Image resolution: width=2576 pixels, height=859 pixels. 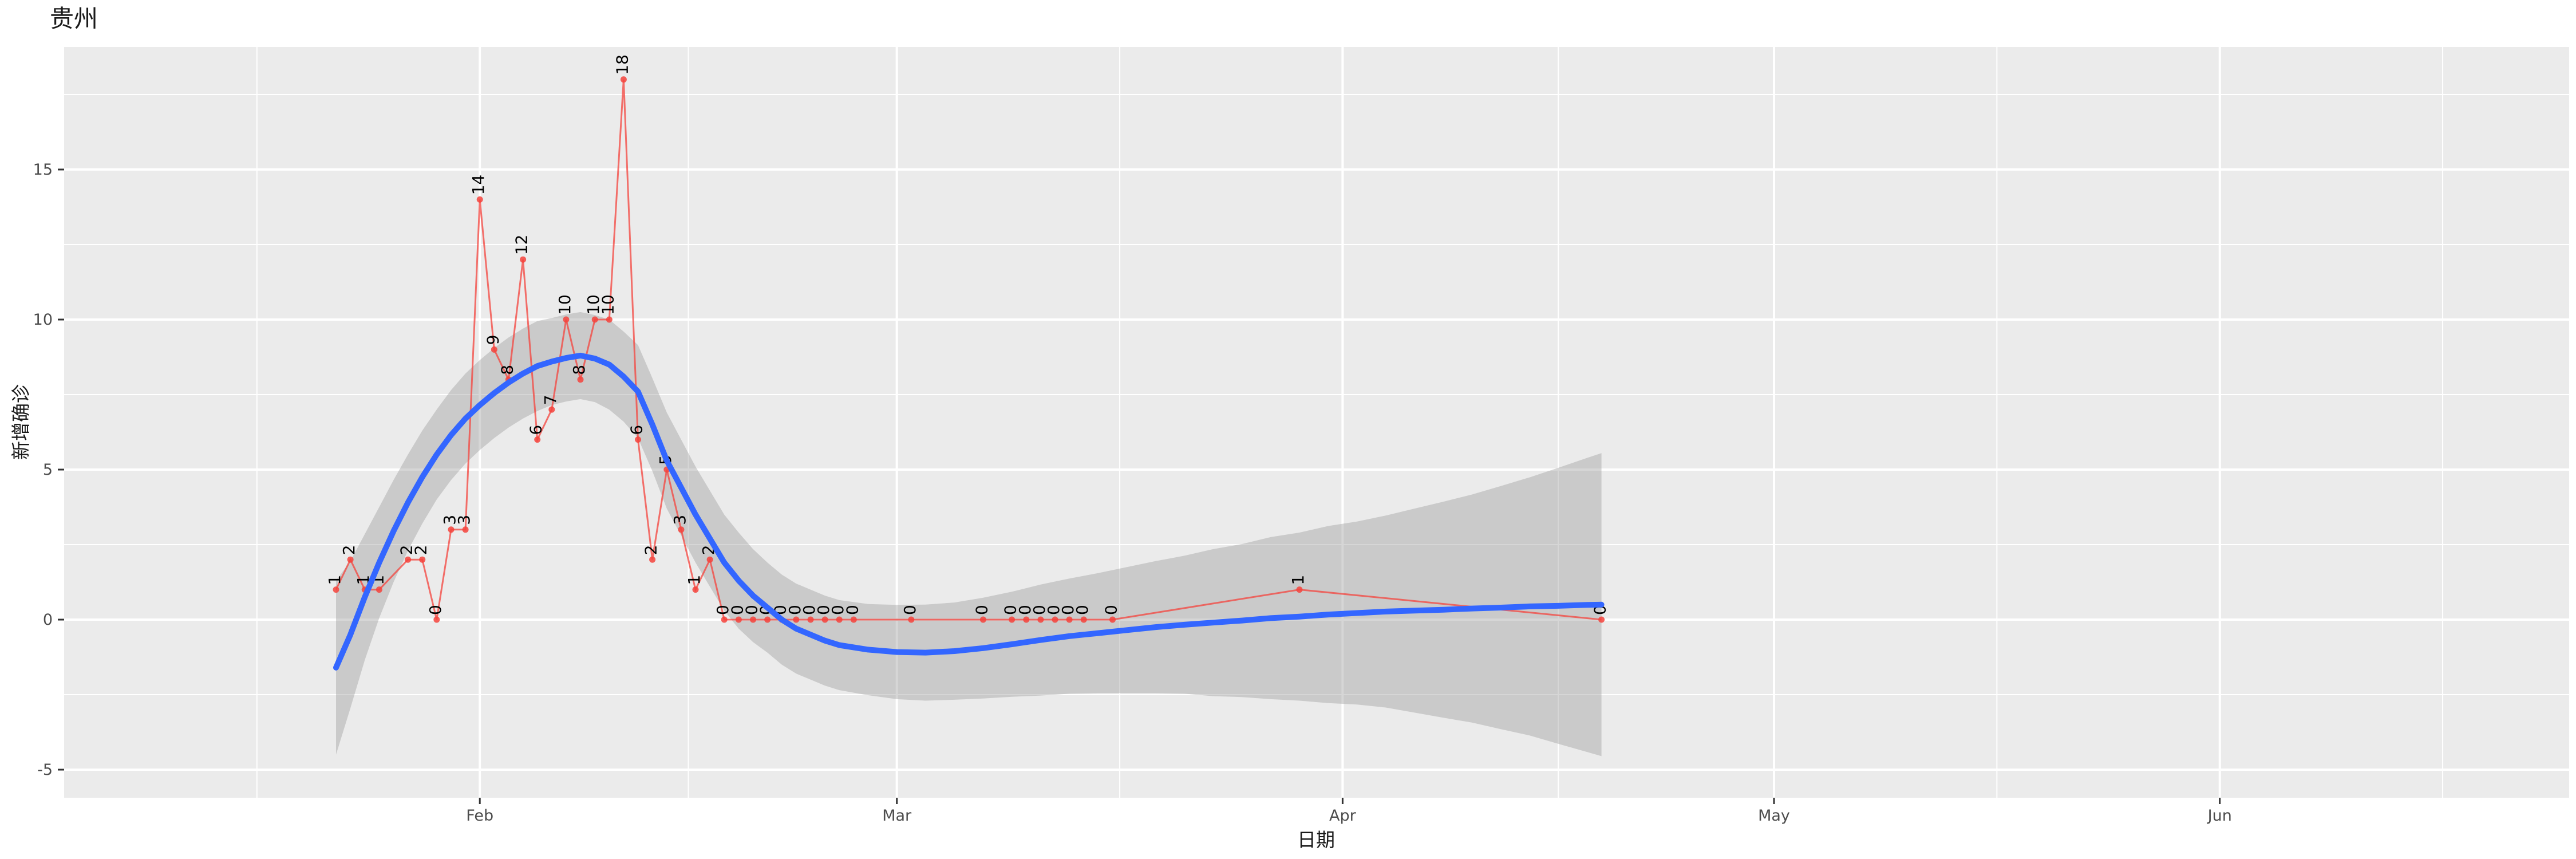 What do you see at coordinates (2219, 816) in the screenshot?
I see `x-tick-label: Jun` at bounding box center [2219, 816].